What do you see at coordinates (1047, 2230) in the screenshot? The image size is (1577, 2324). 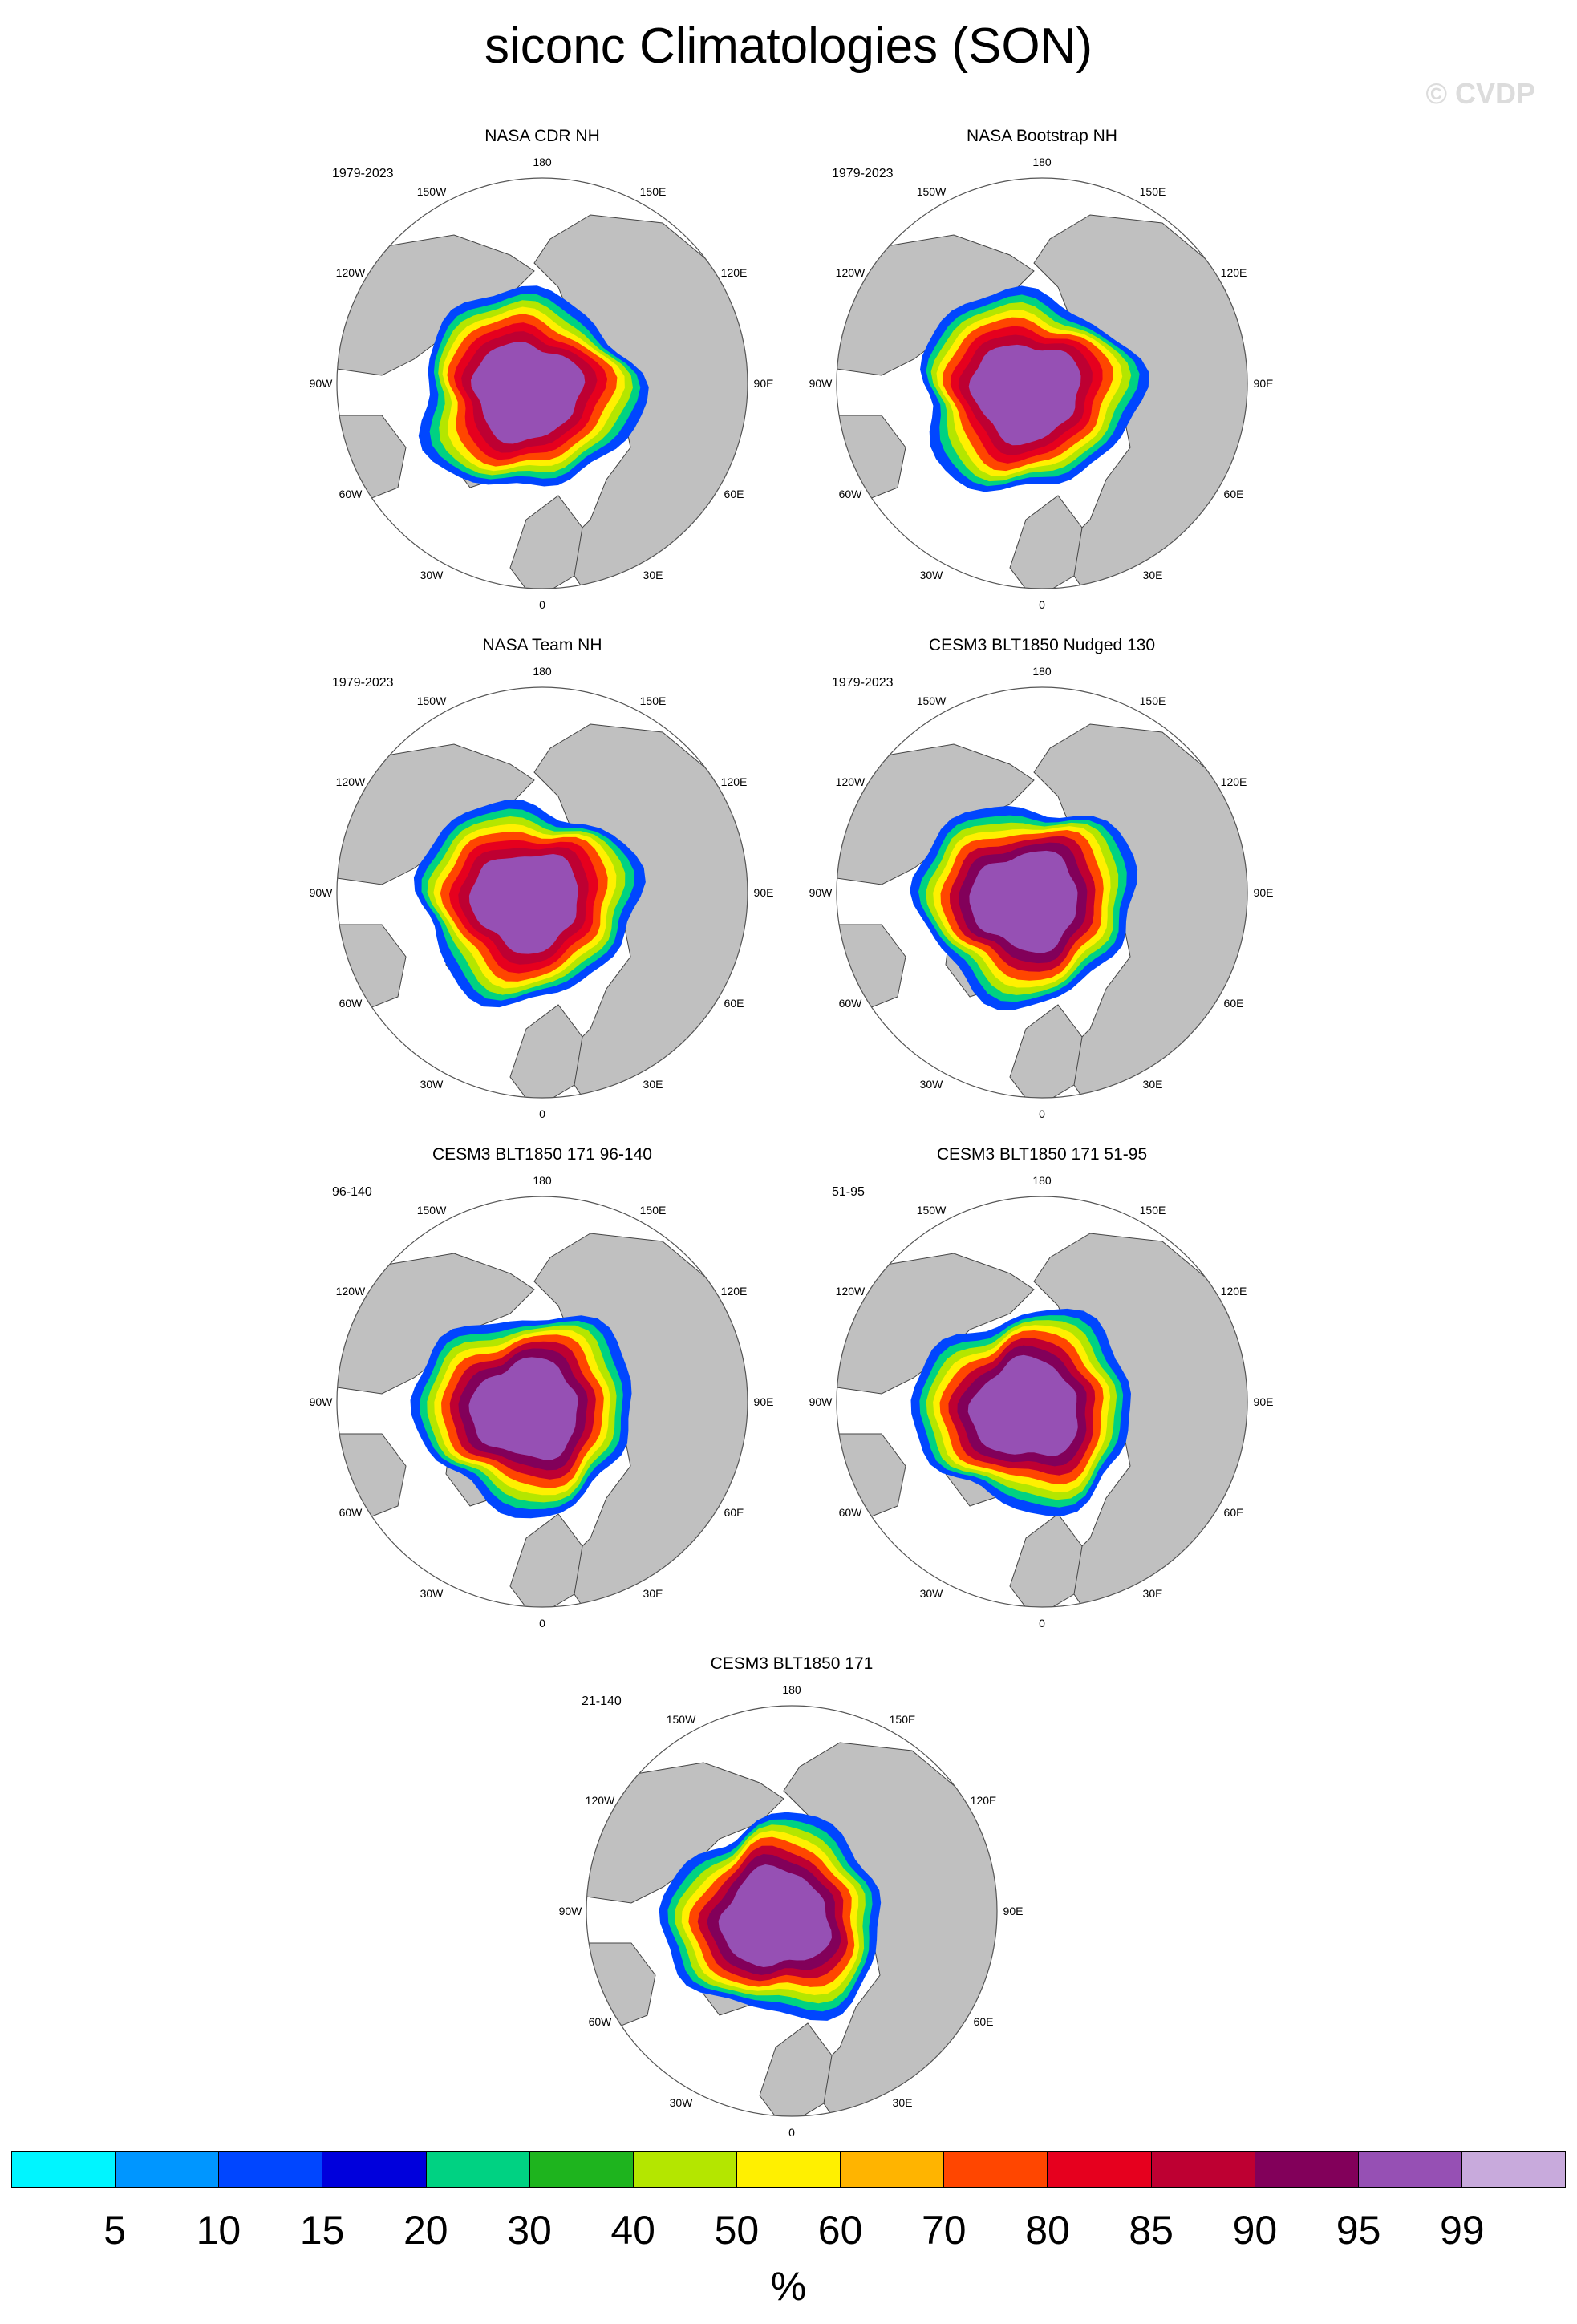 I see `colorbar-tick-label: 80` at bounding box center [1047, 2230].